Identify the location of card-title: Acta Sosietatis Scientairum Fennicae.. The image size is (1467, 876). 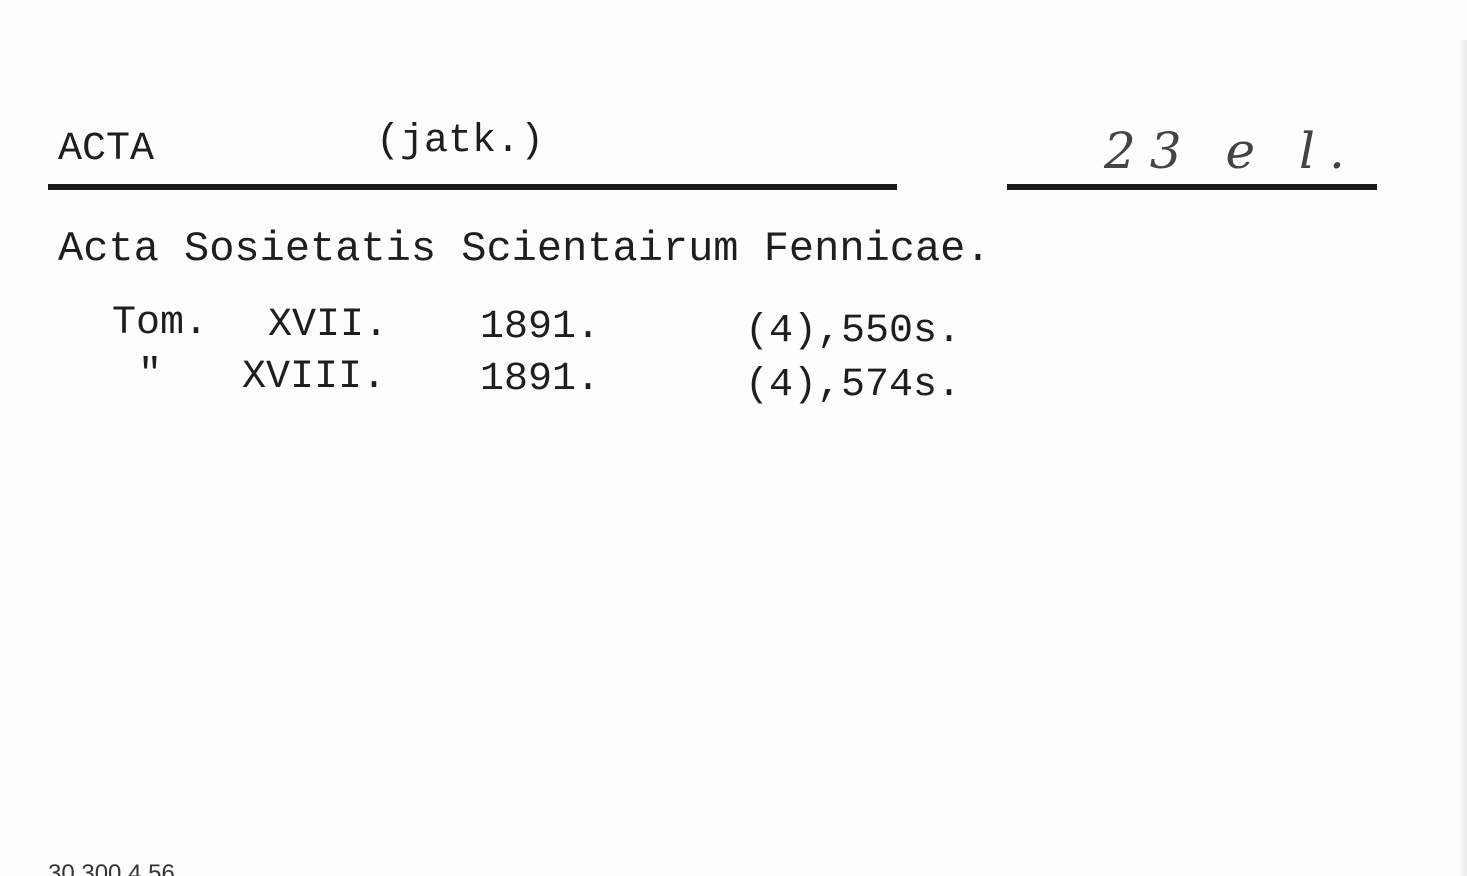
(524, 249).